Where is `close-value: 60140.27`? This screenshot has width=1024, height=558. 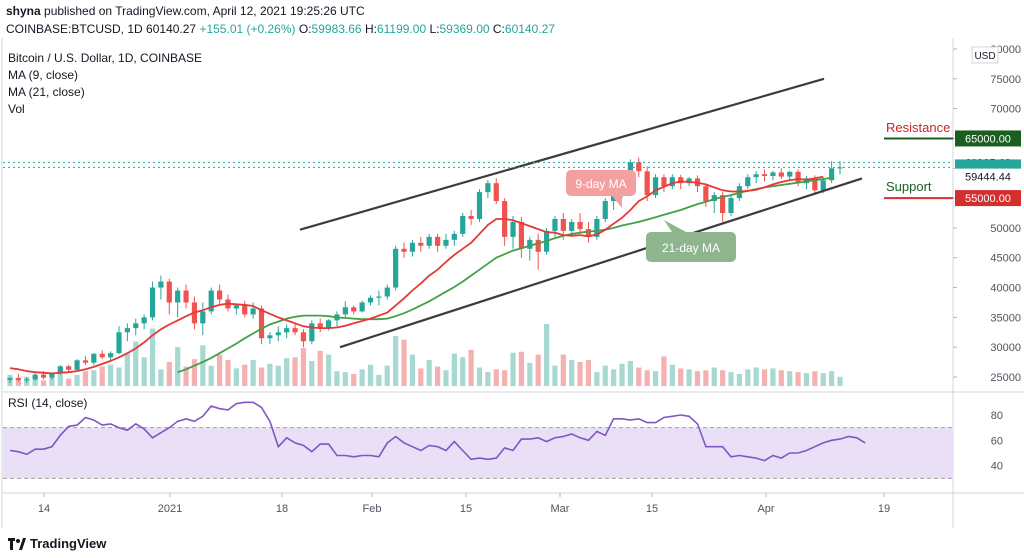 close-value: 60140.27 is located at coordinates (529, 29).